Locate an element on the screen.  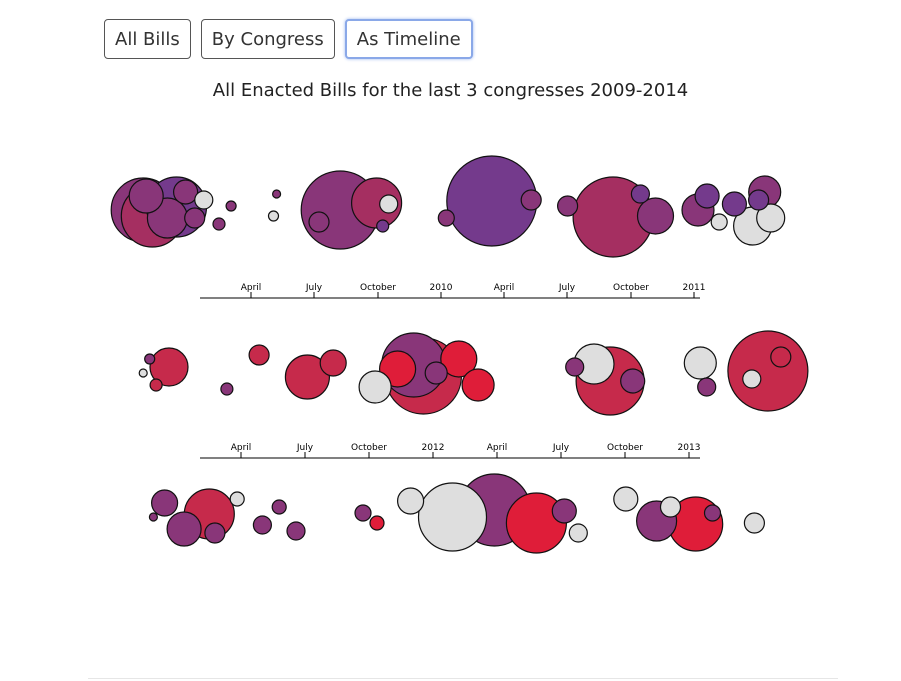
by-congress-button: By Congress is located at coordinates (267, 39).